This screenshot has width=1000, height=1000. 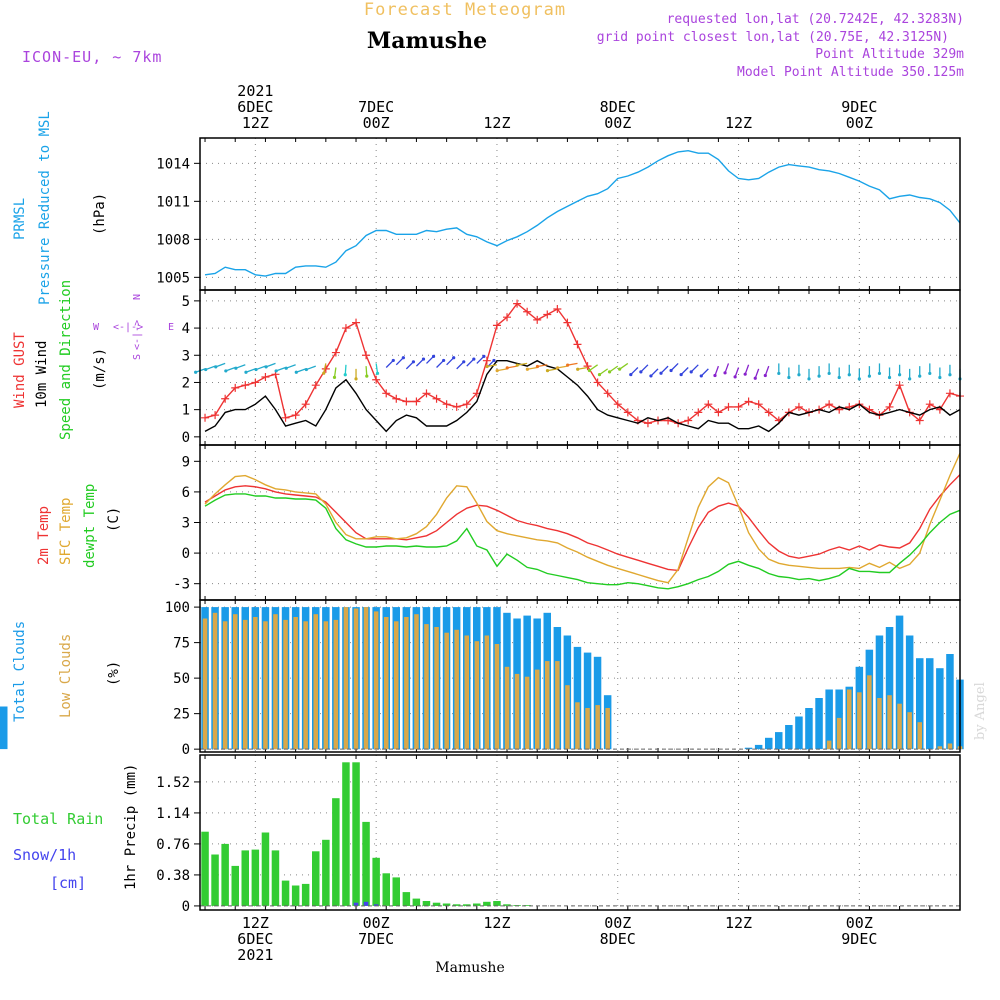 What do you see at coordinates (181, 715) in the screenshot?
I see `clouds-ytick-label: 25` at bounding box center [181, 715].